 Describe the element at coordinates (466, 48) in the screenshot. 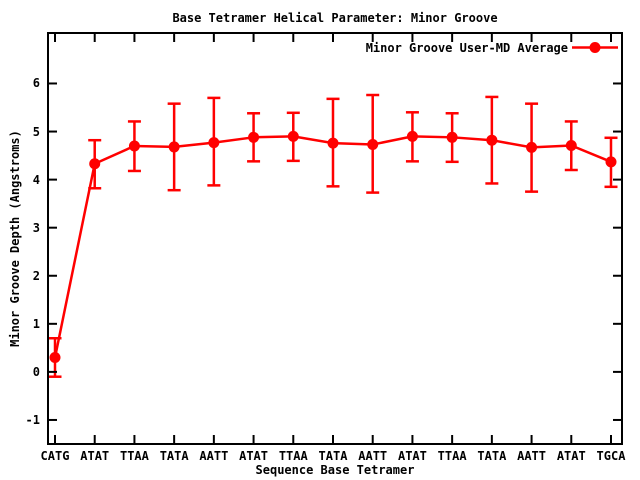

I see `legend-entry-label: Minor Groove User-MD Average` at that location.